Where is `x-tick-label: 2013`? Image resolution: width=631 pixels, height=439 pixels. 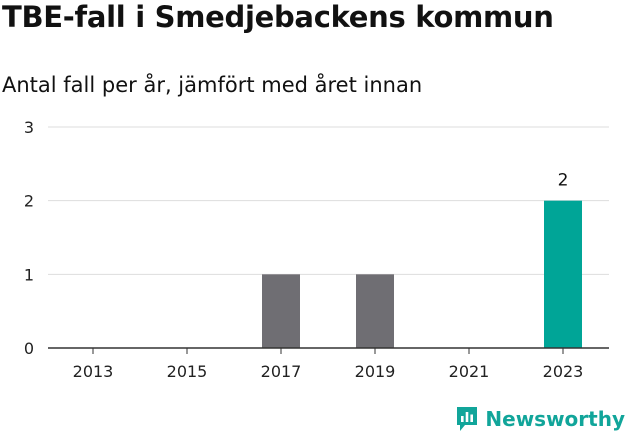 x-tick-label: 2013 is located at coordinates (93, 371).